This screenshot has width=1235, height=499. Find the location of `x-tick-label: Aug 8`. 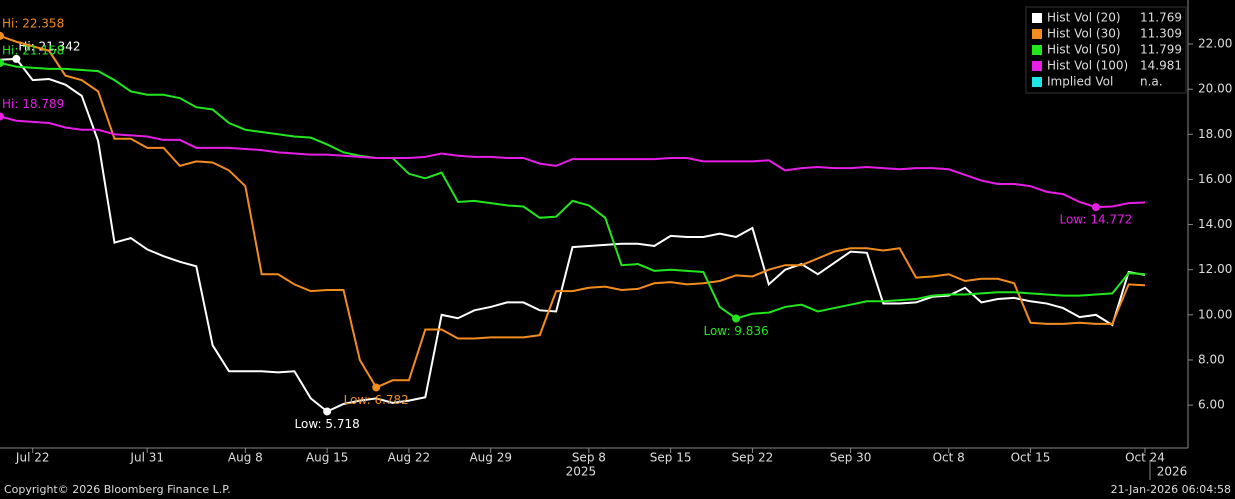

x-tick-label: Aug 8 is located at coordinates (245, 458).